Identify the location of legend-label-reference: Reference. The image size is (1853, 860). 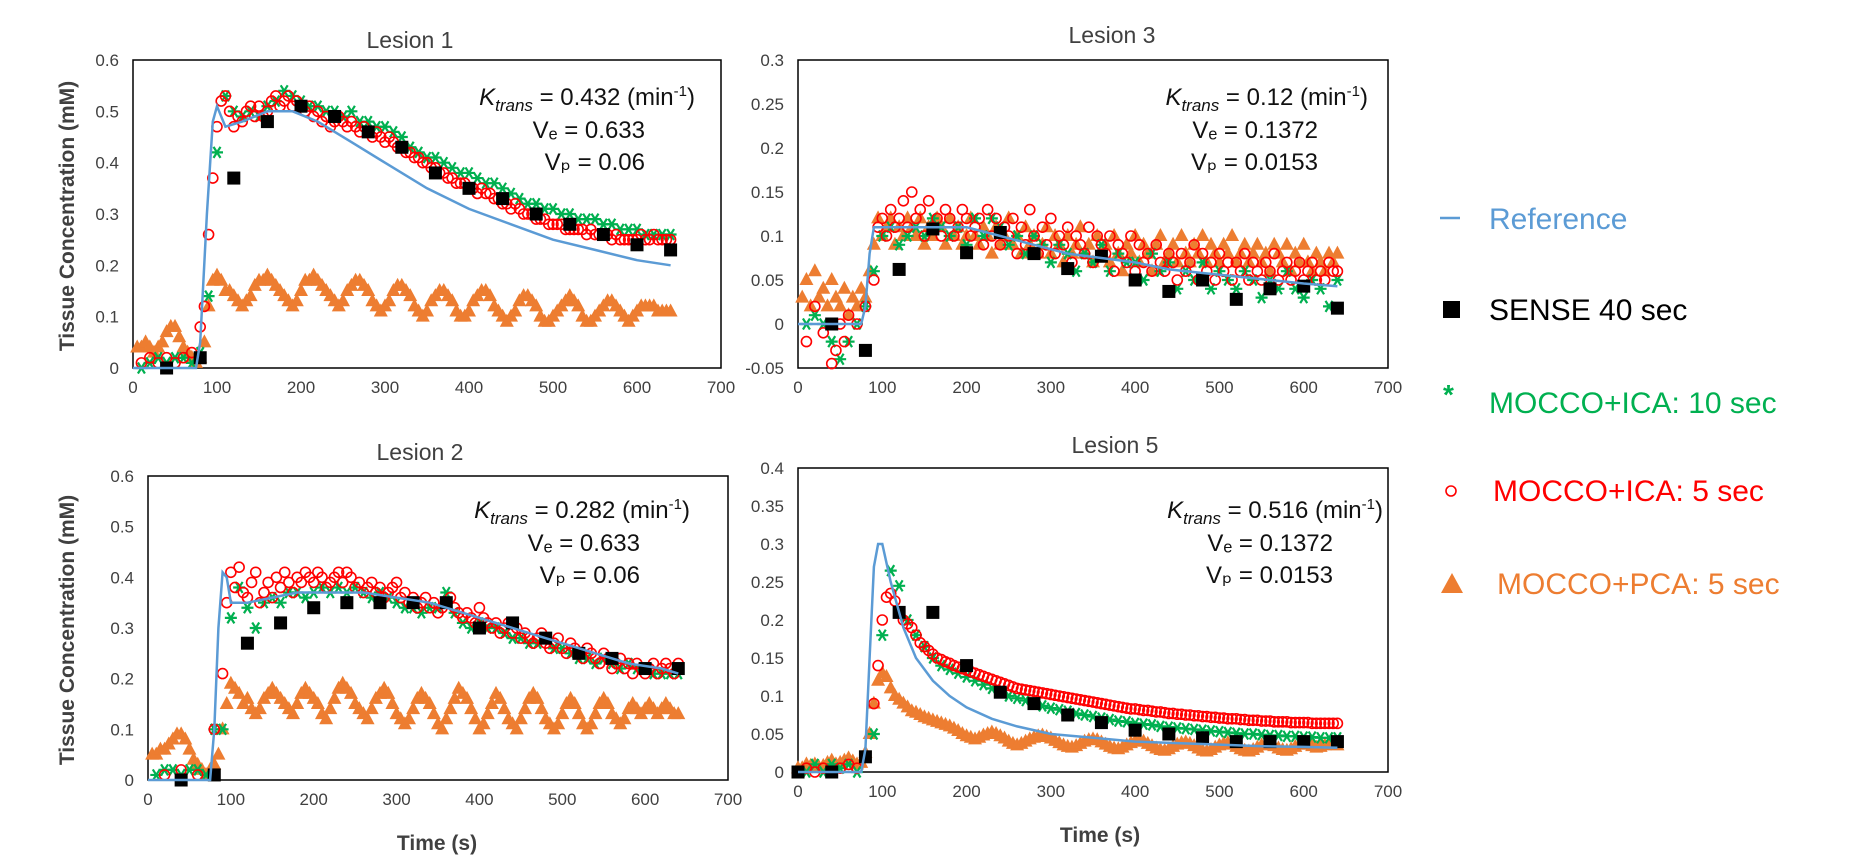
(1558, 219).